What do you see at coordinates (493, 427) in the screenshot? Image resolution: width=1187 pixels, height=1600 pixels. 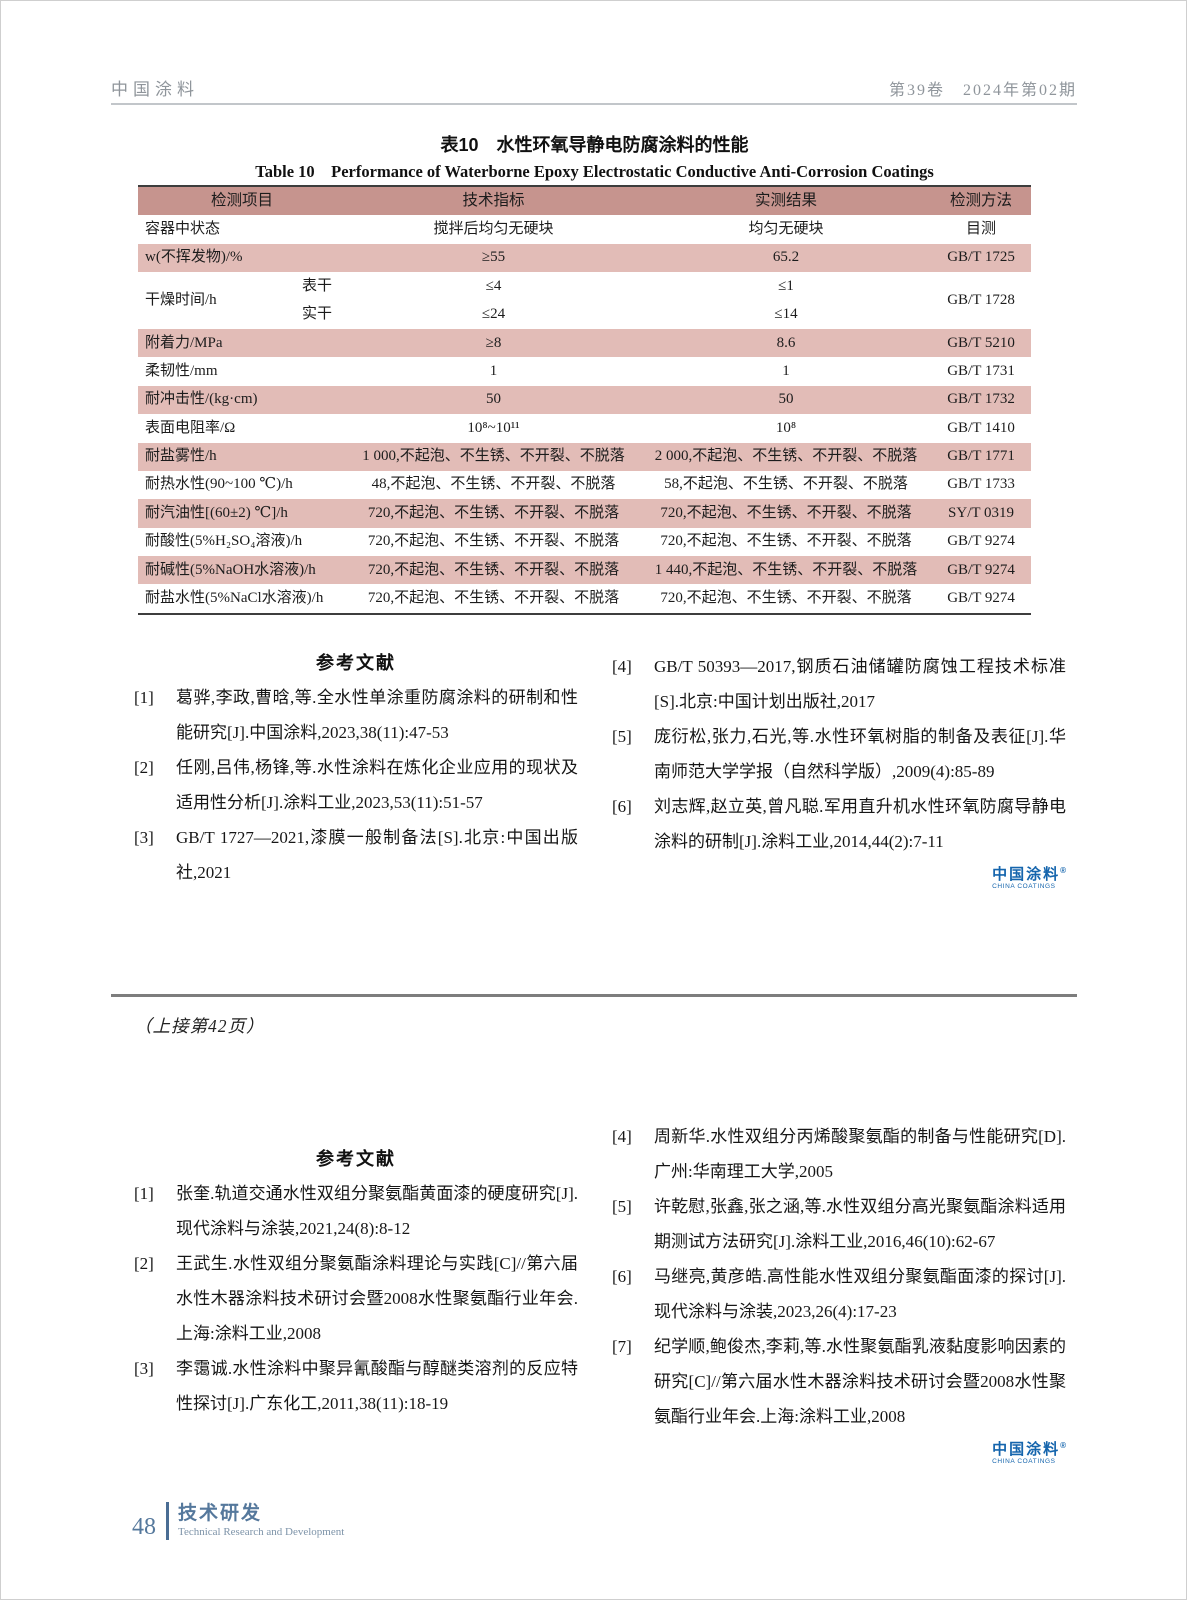 I see `table-cell: 10⁸~10¹¹` at bounding box center [493, 427].